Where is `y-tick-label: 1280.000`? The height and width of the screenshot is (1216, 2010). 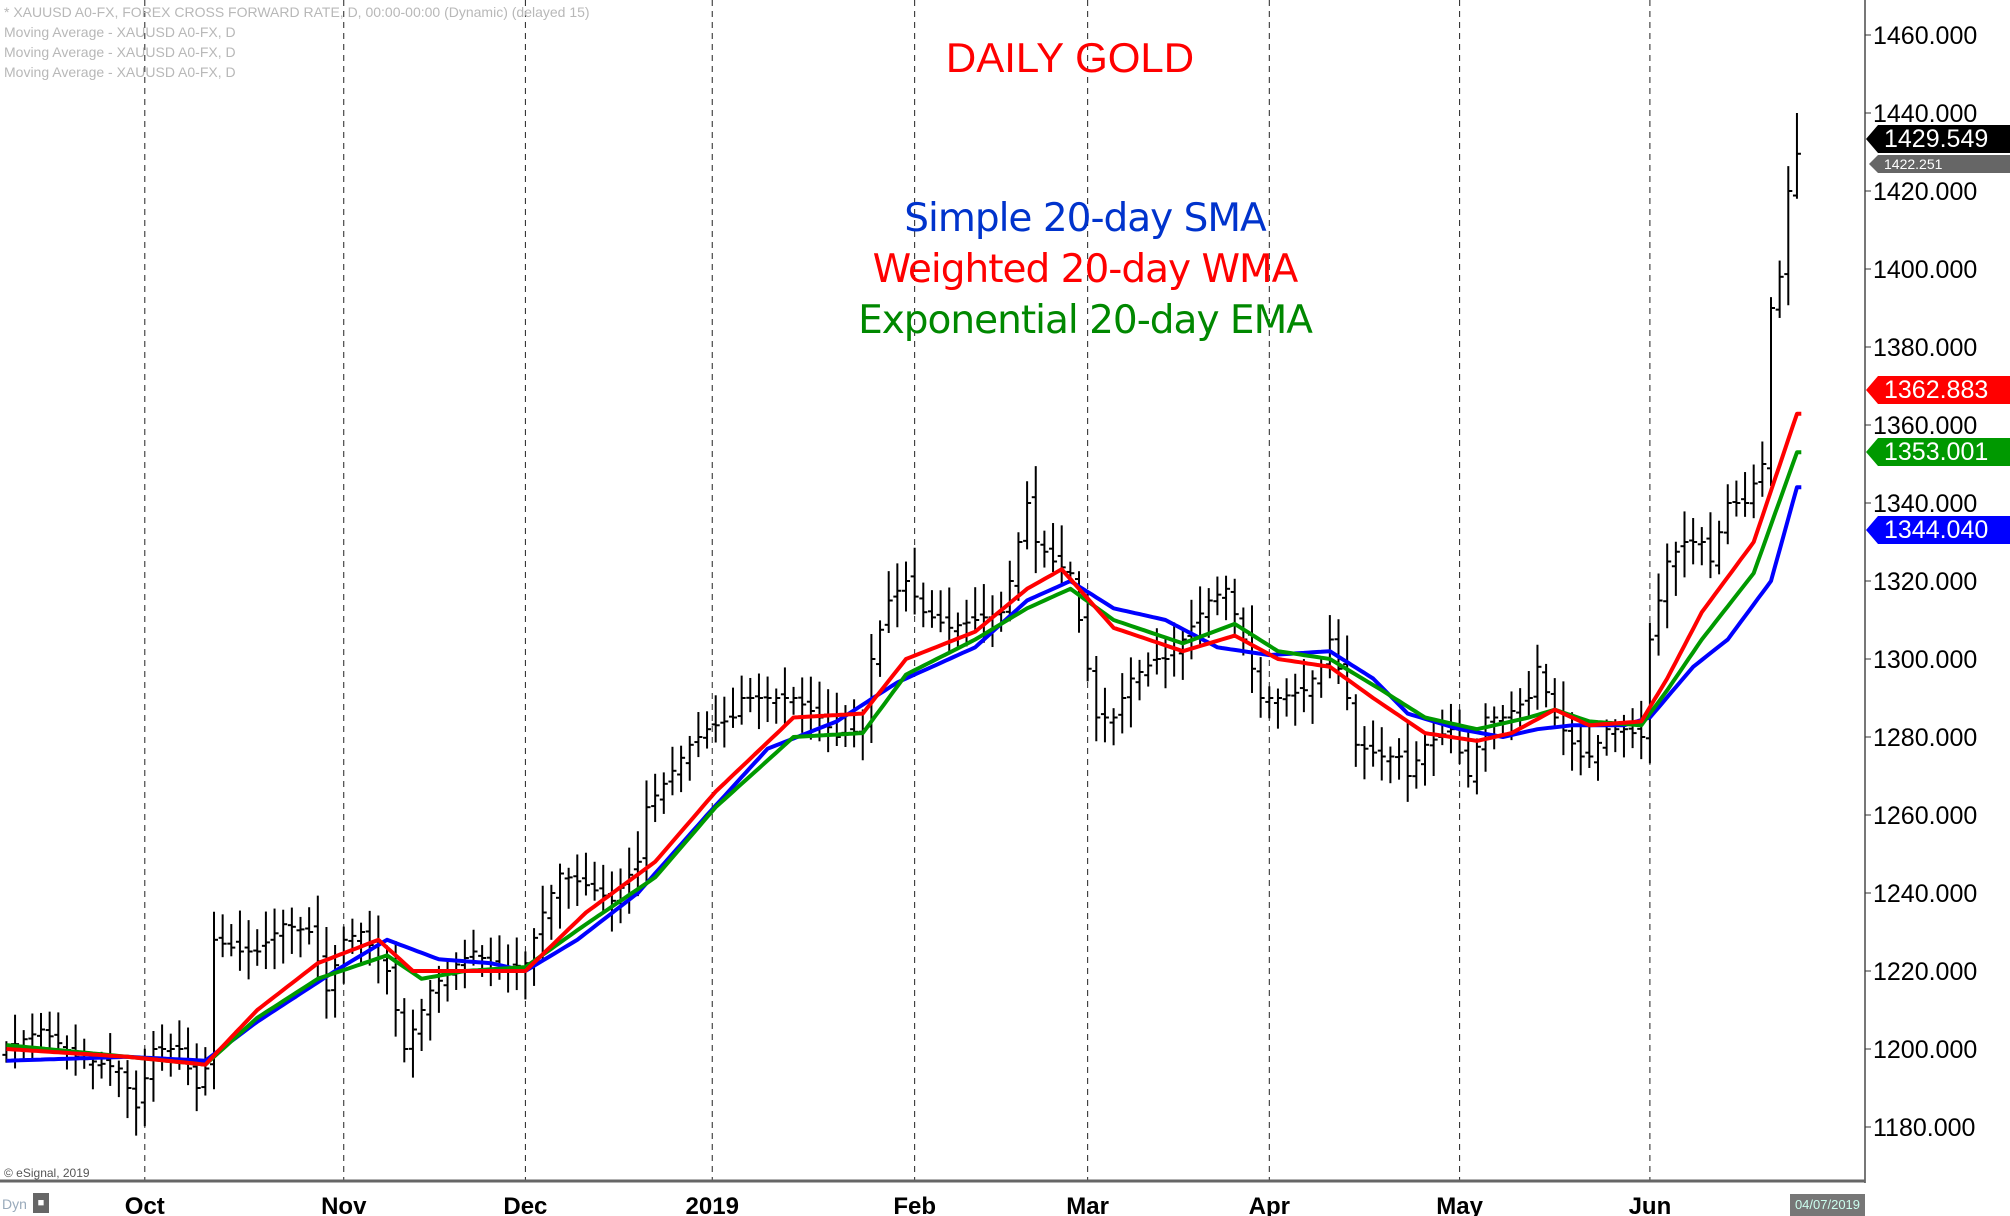 y-tick-label: 1280.000 is located at coordinates (1925, 738).